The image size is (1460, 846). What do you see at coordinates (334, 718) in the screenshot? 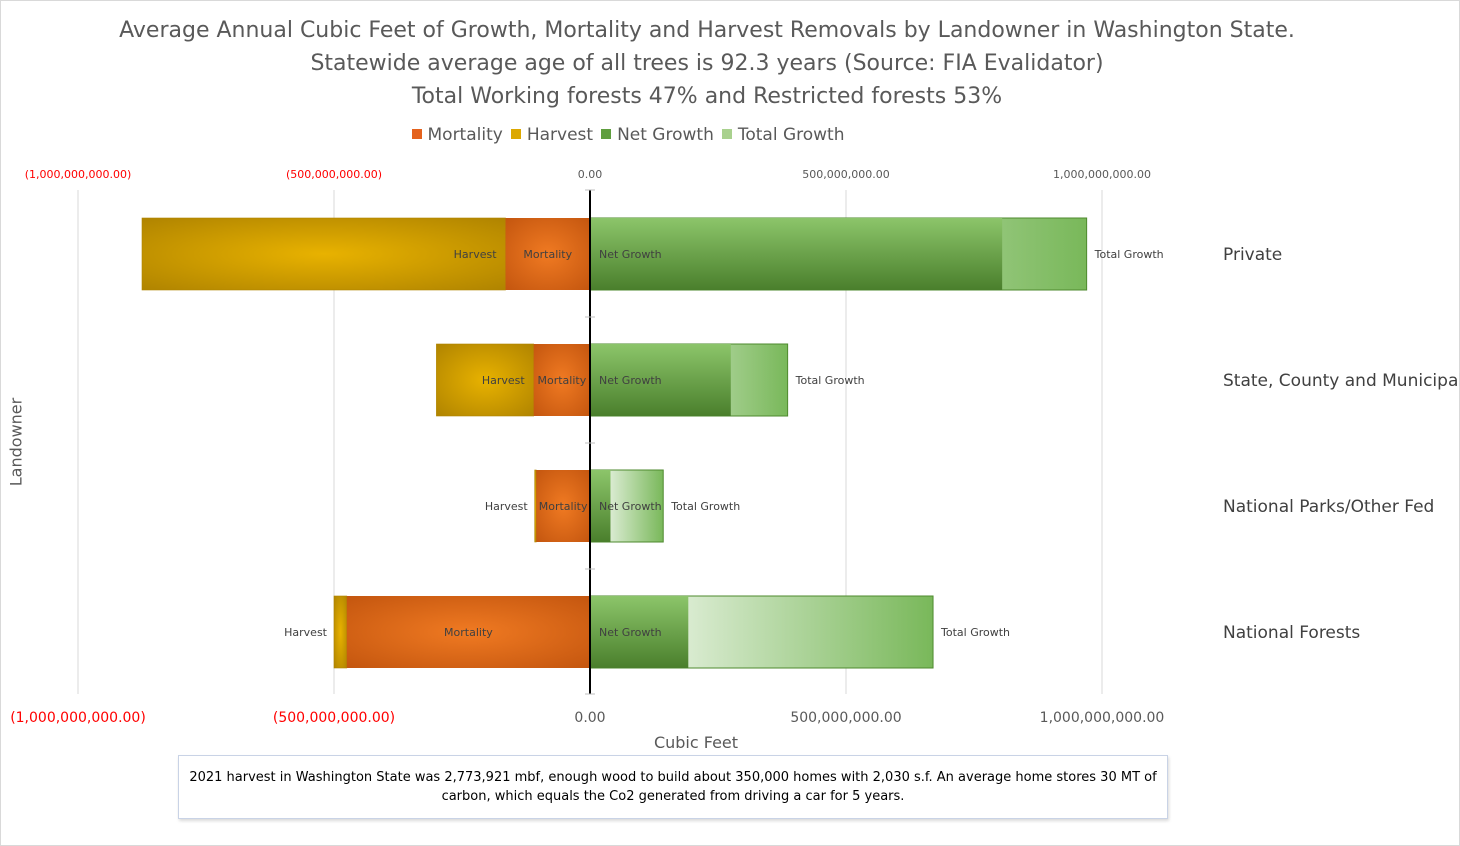
I see `x-tick-label-bottom: (500,000,000.00)` at bounding box center [334, 718].